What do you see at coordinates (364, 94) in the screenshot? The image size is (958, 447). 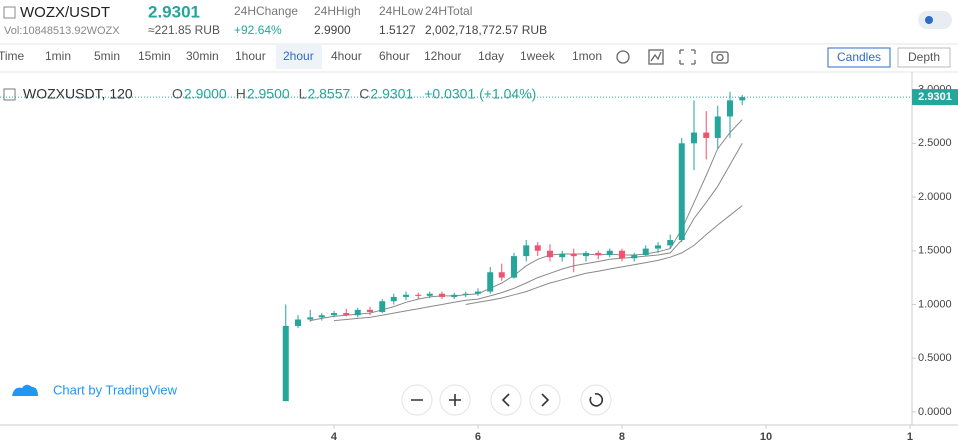 I see `legend-key: C` at bounding box center [364, 94].